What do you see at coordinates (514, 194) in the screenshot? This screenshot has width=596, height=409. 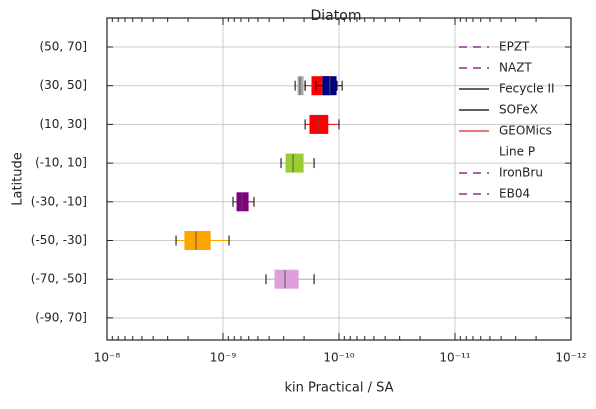 I see `legend-label: EB04` at bounding box center [514, 194].